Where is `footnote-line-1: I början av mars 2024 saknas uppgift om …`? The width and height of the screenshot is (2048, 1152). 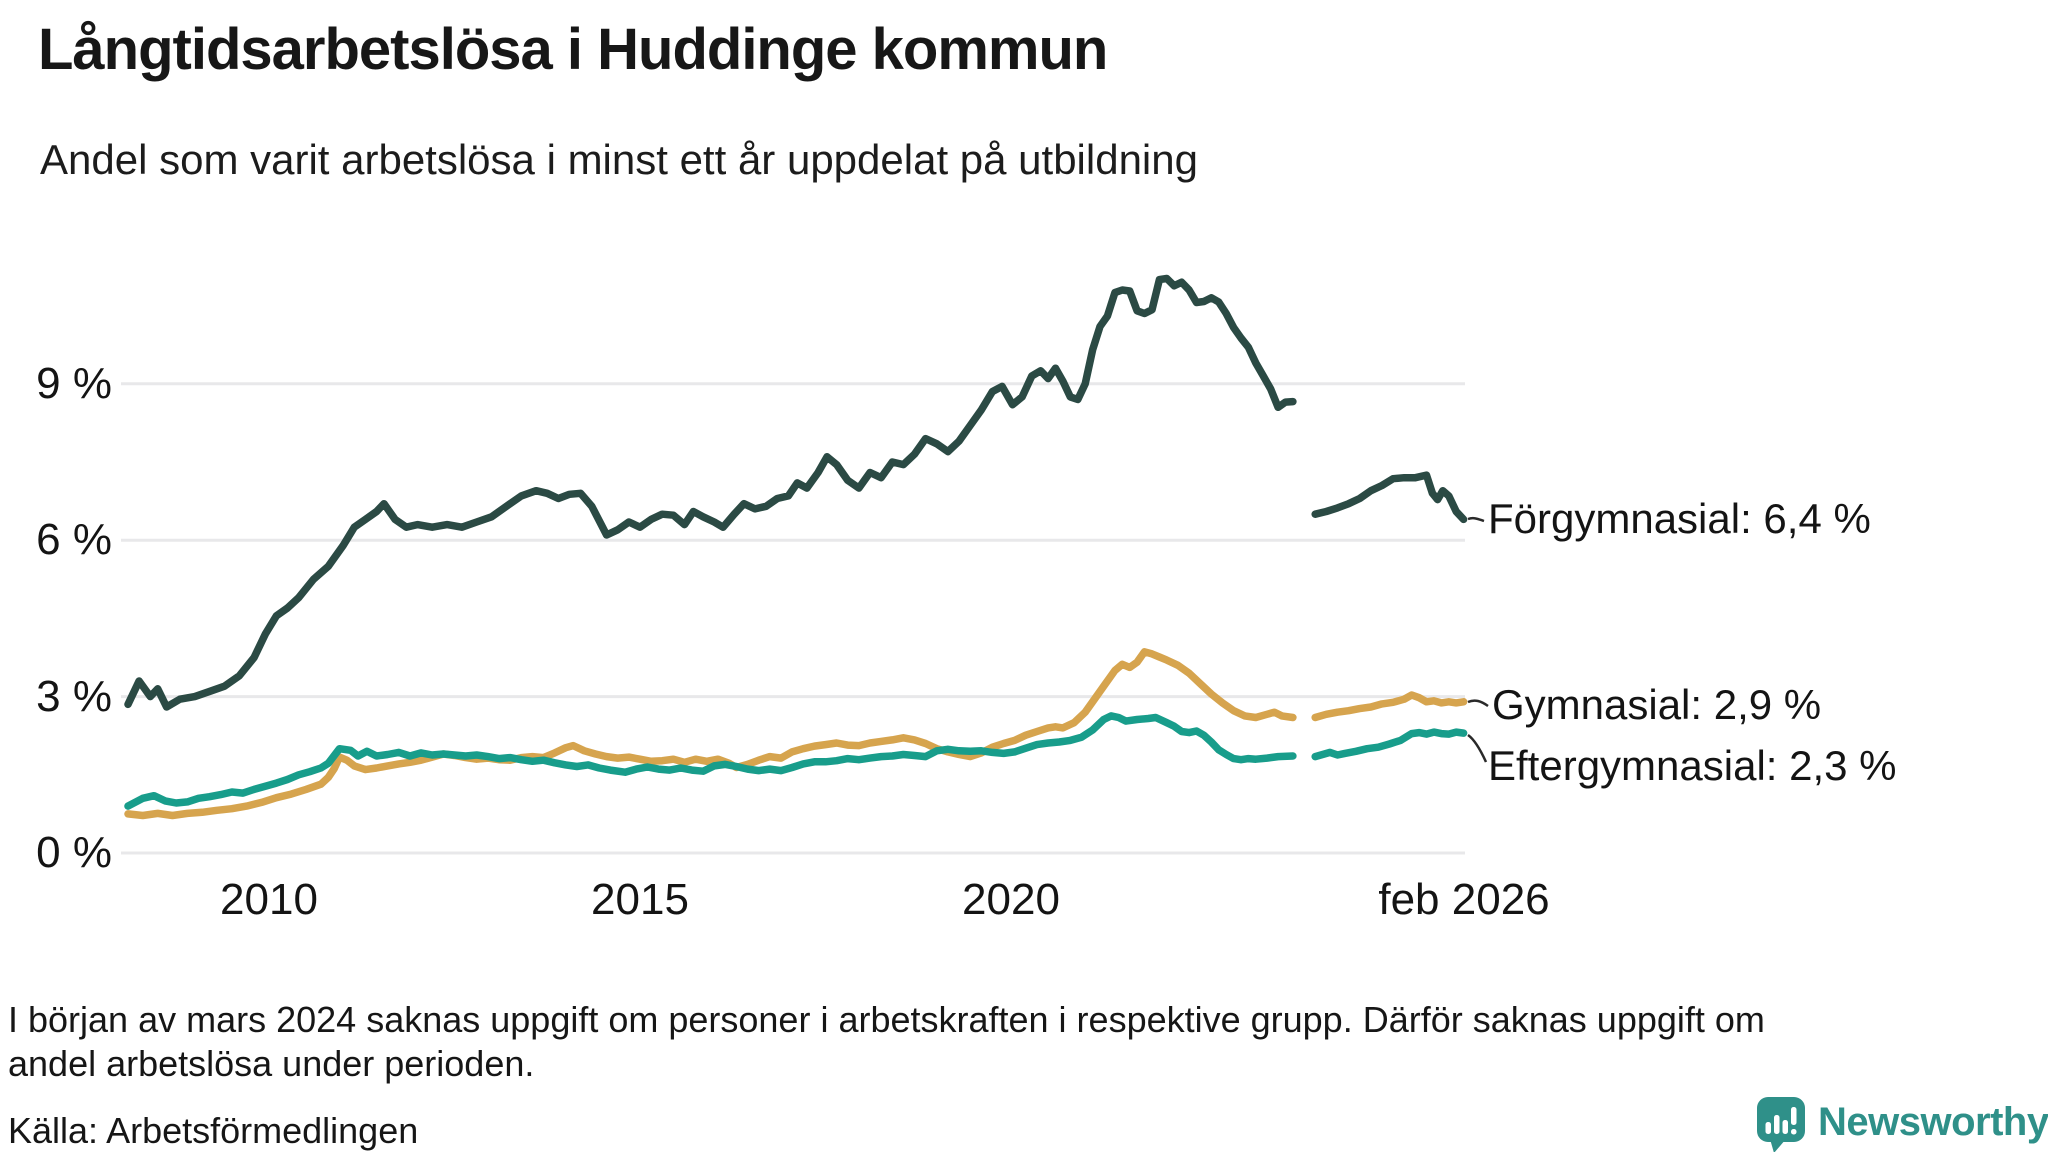 footnote-line-1: I början av mars 2024 saknas uppgift om … is located at coordinates (886, 1019).